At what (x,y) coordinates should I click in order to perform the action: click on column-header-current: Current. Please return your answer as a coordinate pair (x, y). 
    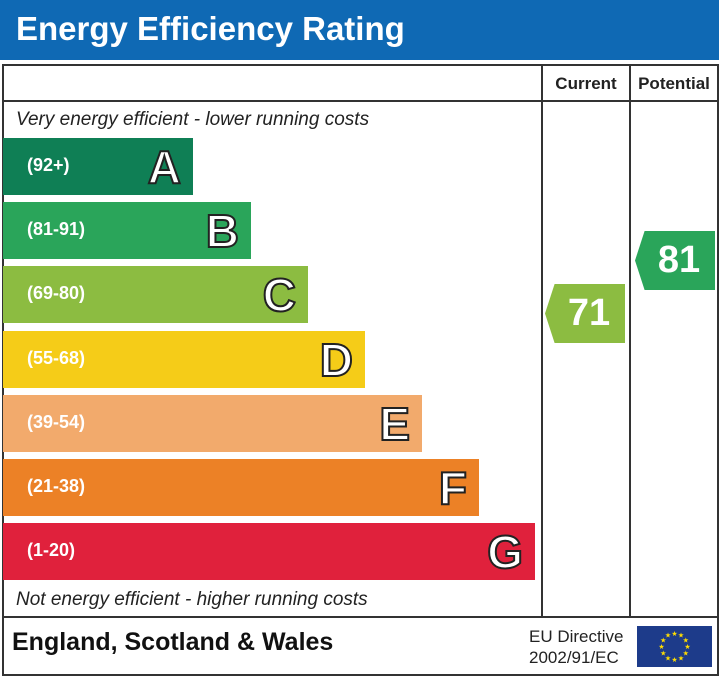
    Looking at the image, I should click on (586, 83).